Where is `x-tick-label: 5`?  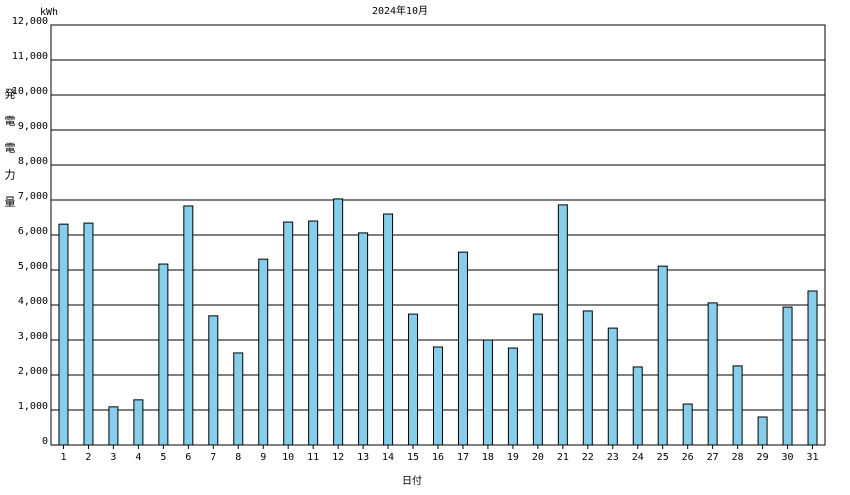
x-tick-label: 5 is located at coordinates (163, 457).